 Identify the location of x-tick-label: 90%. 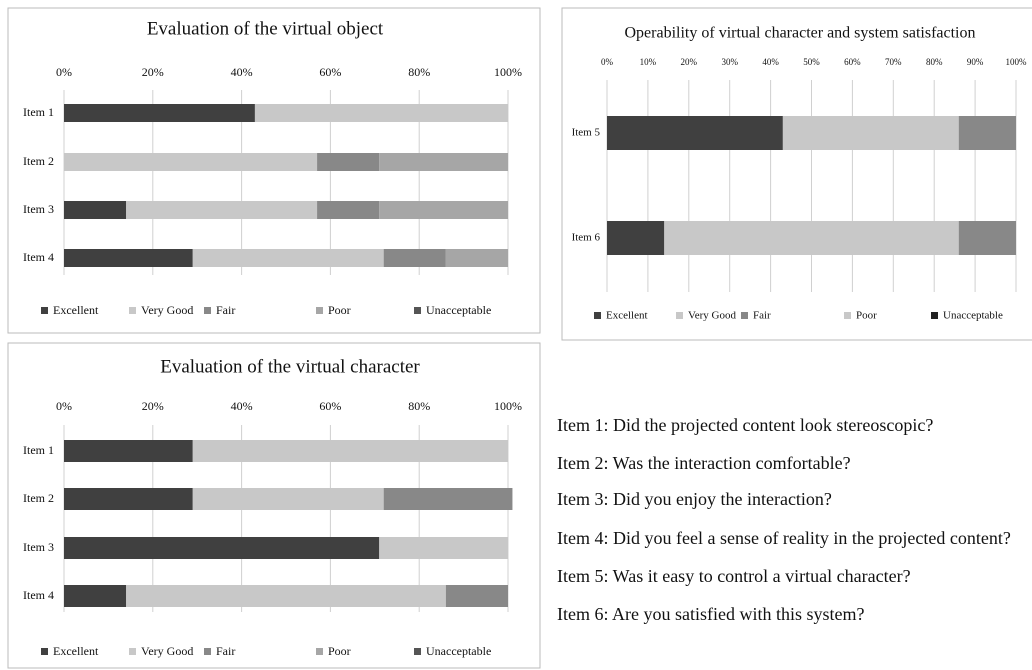
(975, 62).